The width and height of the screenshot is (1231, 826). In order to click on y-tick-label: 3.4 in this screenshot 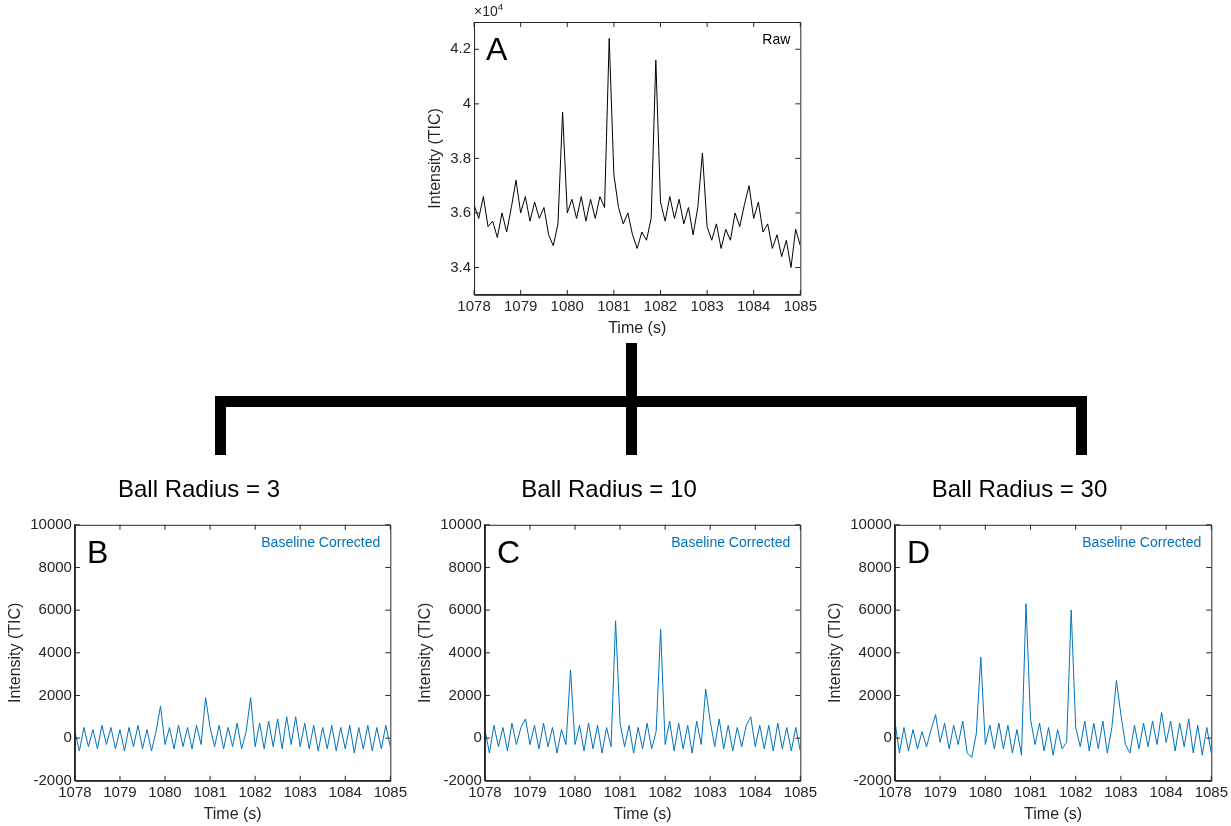, I will do `click(461, 266)`.